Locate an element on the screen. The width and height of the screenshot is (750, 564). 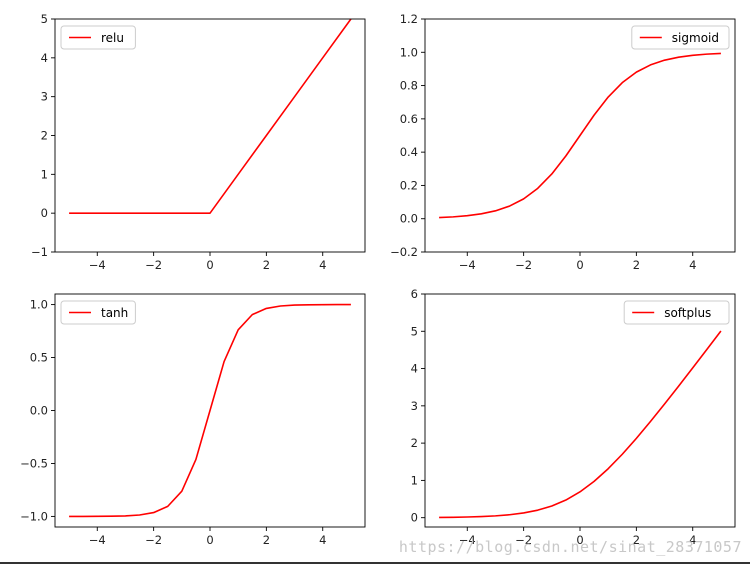
series-line-softplus is located at coordinates (580, 424).